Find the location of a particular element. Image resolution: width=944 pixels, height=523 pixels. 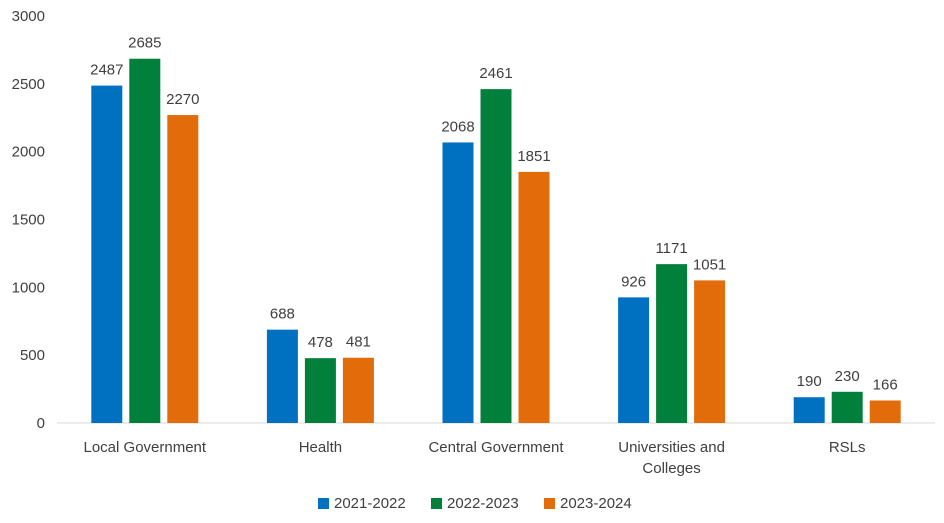

y-axis: 0 500 1000 1500 2000 2500 3000 is located at coordinates (28, 220).